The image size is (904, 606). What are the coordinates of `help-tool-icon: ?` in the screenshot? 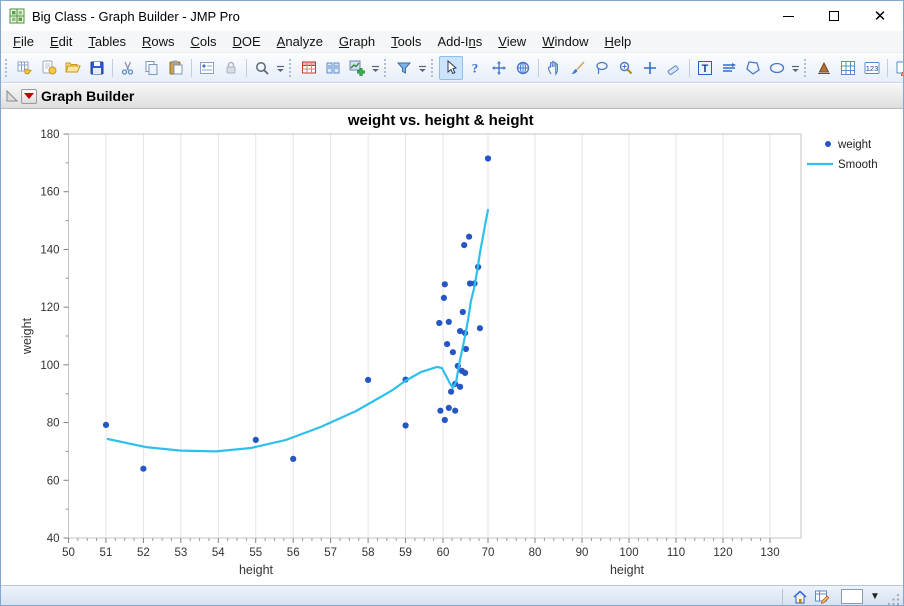 It's located at (475, 68).